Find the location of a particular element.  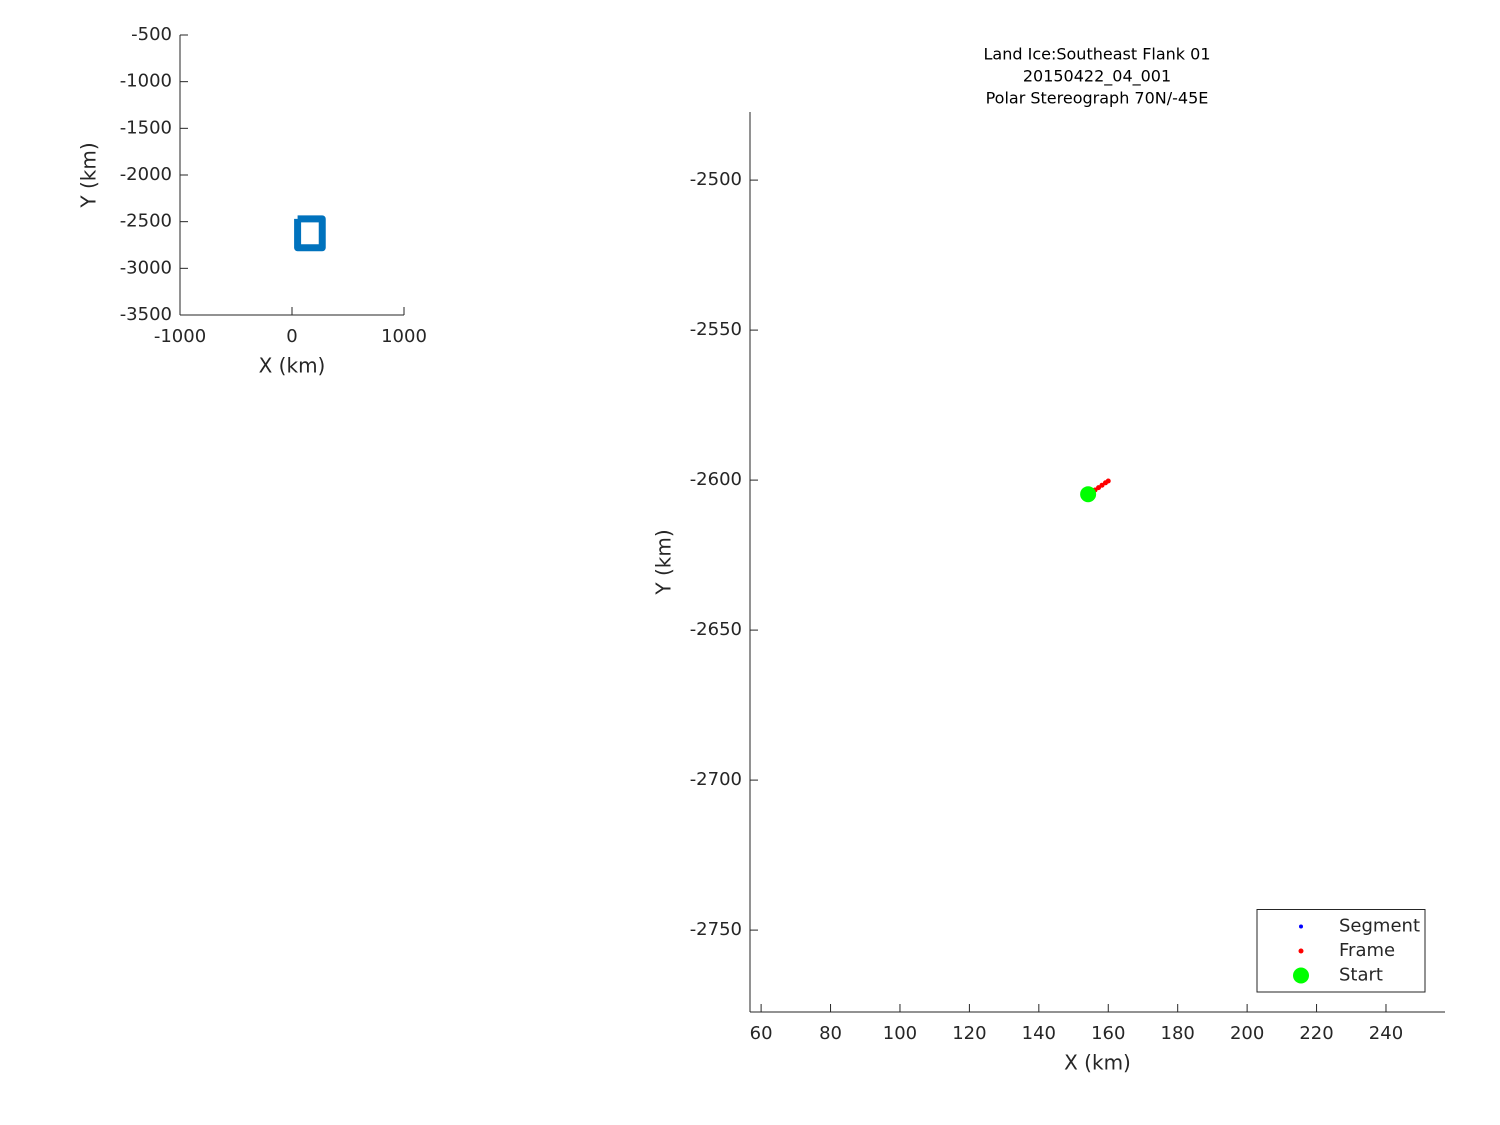

y-tick-label: -2000 is located at coordinates (146, 174).